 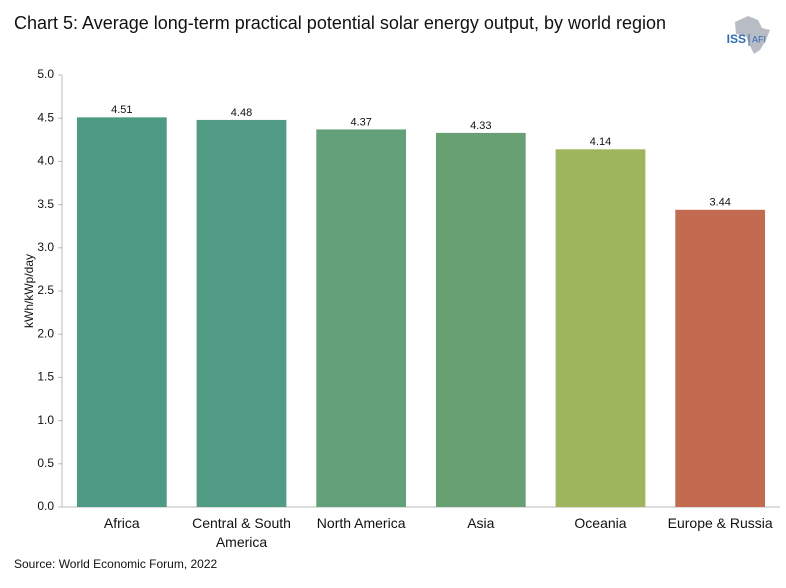 What do you see at coordinates (45, 333) in the screenshot?
I see `y-tick-label: 2.0` at bounding box center [45, 333].